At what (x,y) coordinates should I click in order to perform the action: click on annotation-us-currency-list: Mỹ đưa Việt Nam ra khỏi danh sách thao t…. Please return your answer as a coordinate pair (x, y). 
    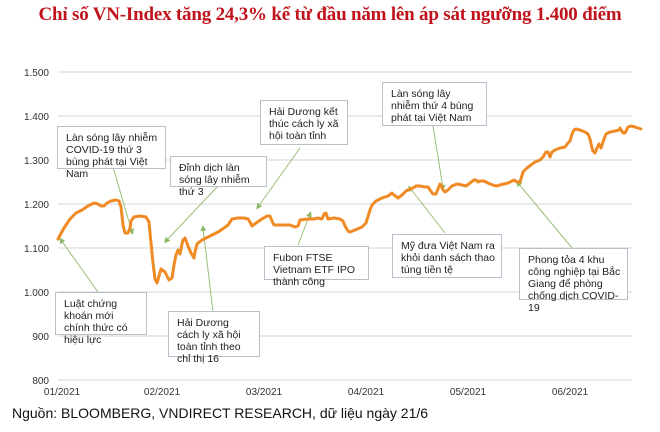
    Looking at the image, I should click on (447, 256).